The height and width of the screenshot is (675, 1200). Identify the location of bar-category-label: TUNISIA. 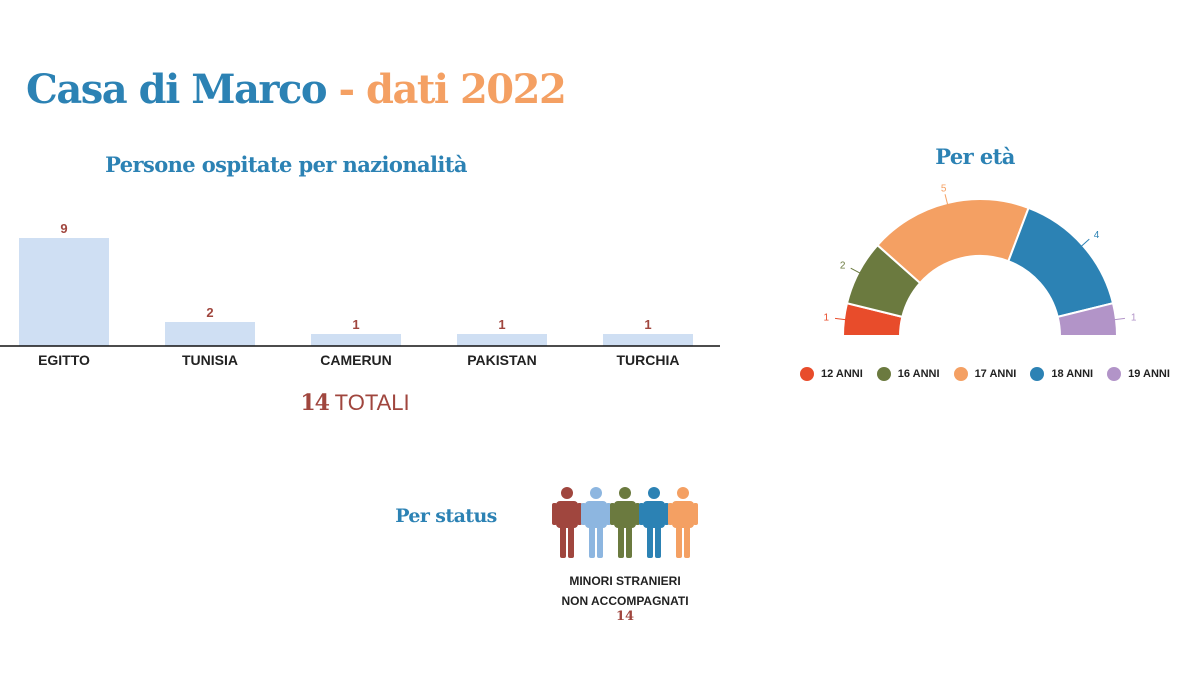
(210, 360).